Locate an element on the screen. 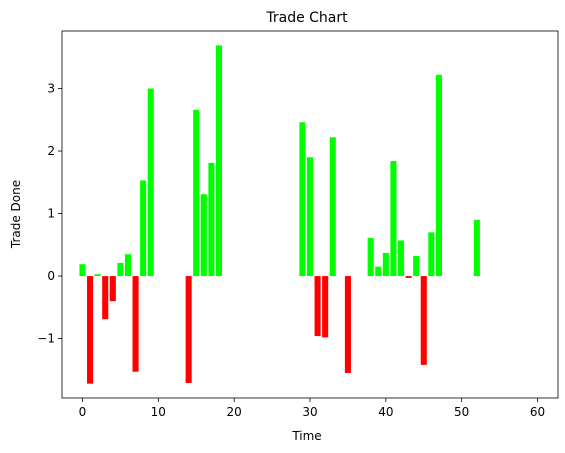  y-tick-label: 3 is located at coordinates (51, 89).